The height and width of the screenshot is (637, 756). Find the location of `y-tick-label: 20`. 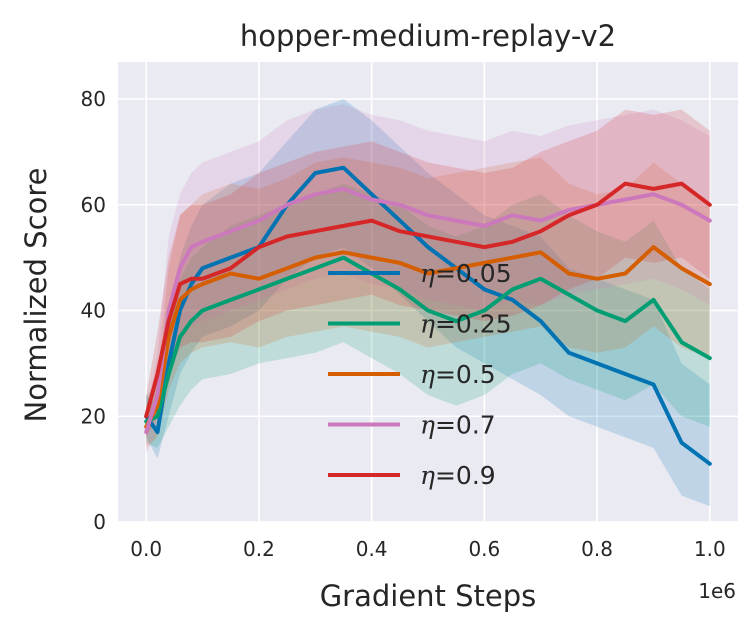

y-tick-label: 20 is located at coordinates (93, 416).